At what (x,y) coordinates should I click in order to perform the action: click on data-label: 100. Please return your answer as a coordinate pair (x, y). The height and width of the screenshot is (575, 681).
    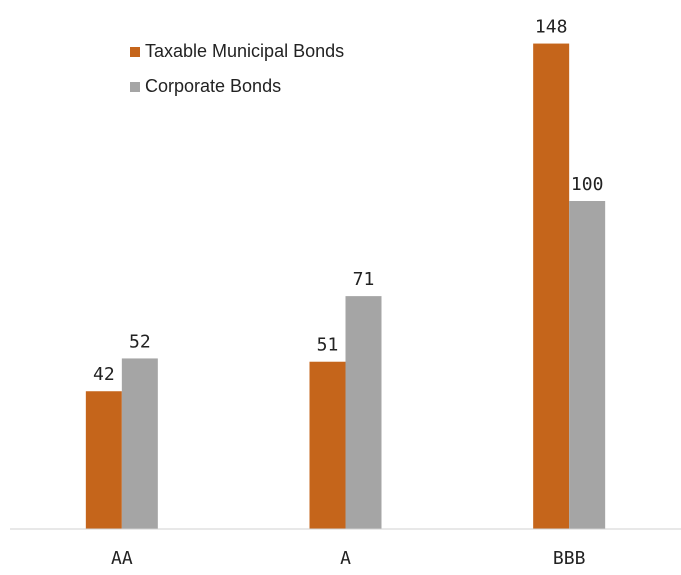
    Looking at the image, I should click on (587, 184).